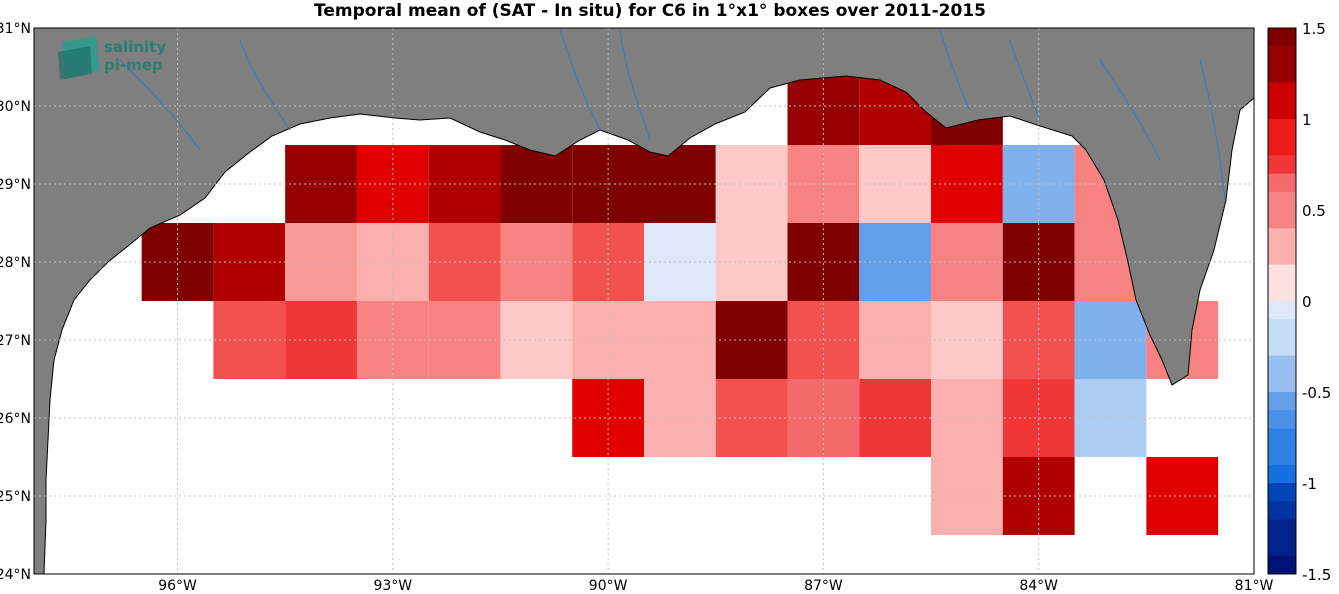 The width and height of the screenshot is (1339, 594). I want to click on latitude-tick-label: 31°N, so click(15, 29).